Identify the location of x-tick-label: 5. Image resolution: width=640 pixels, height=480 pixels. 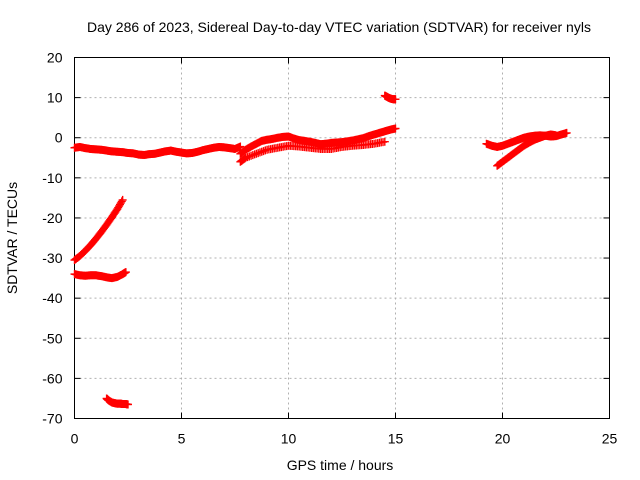
(182, 439).